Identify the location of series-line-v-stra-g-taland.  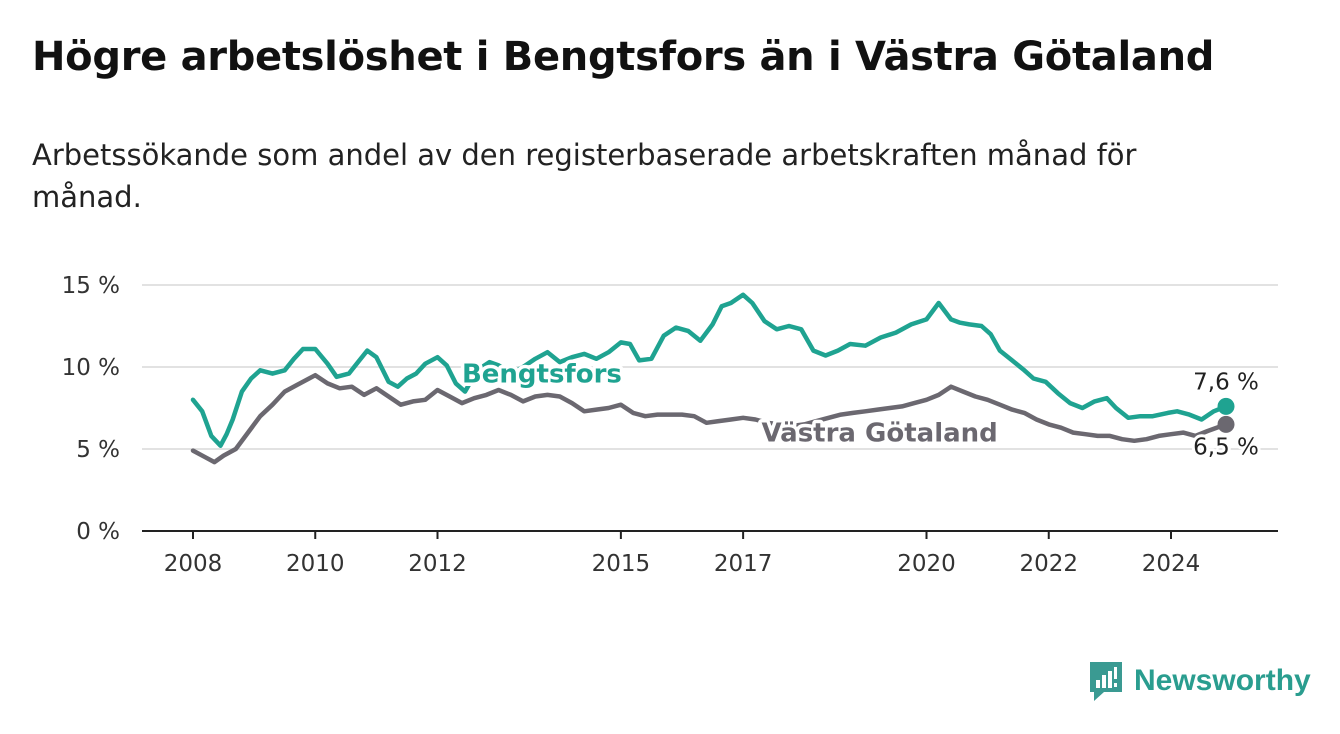
(709, 418).